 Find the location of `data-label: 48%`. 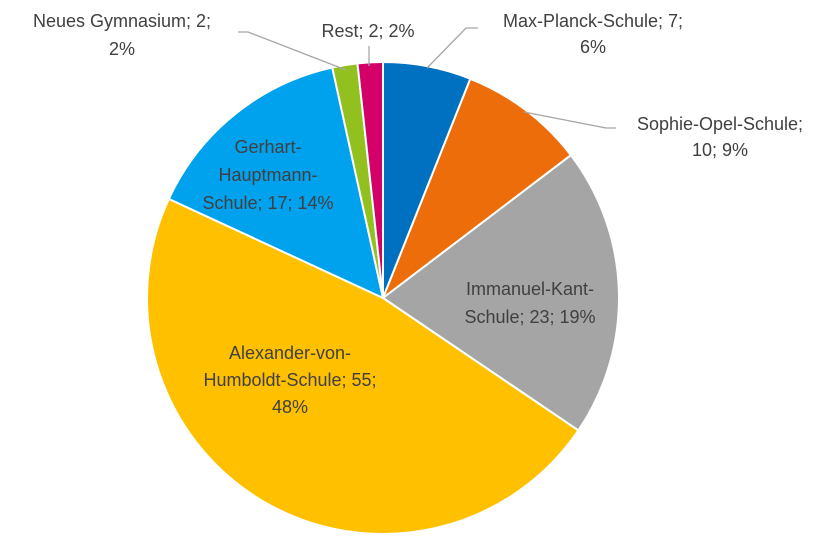

data-label: 48% is located at coordinates (290, 407).